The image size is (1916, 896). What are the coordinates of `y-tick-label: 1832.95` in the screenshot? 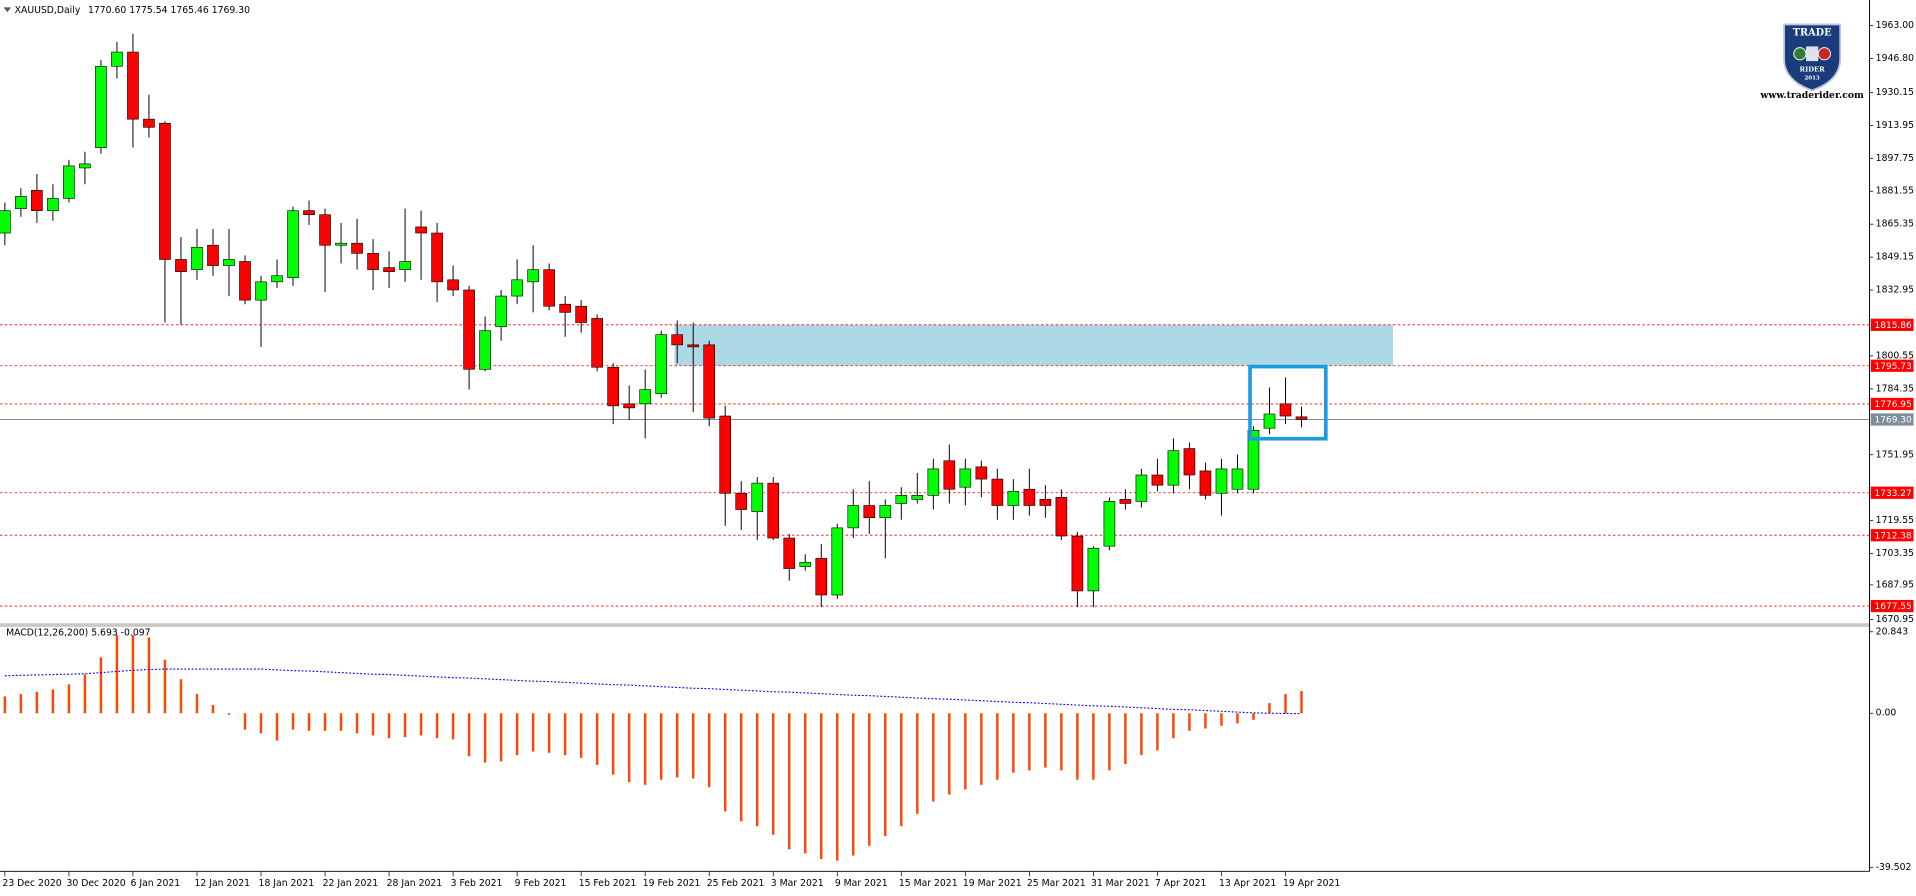 It's located at (1895, 290).